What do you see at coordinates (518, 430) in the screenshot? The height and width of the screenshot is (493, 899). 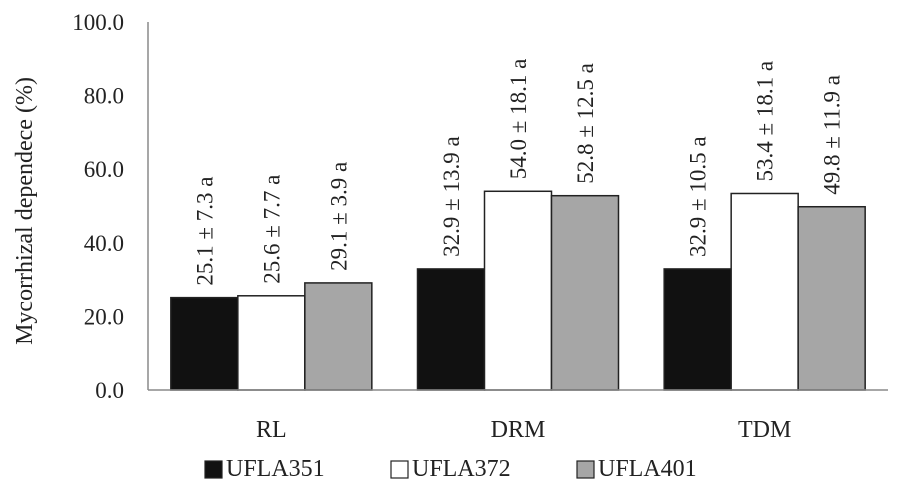 I see `category-label-drm: DRM` at bounding box center [518, 430].